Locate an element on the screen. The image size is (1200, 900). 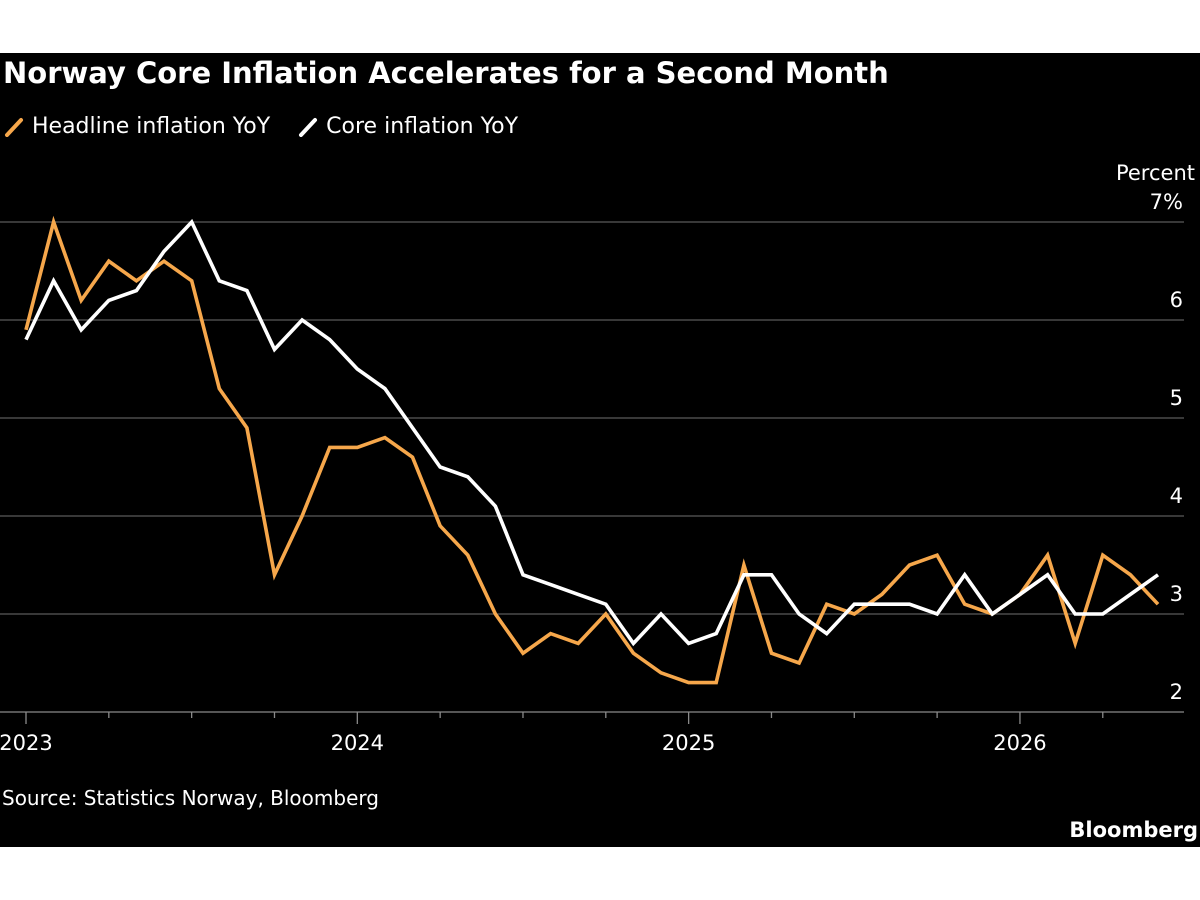
legend-item-core: Core inflation YoY is located at coordinates (408, 126).